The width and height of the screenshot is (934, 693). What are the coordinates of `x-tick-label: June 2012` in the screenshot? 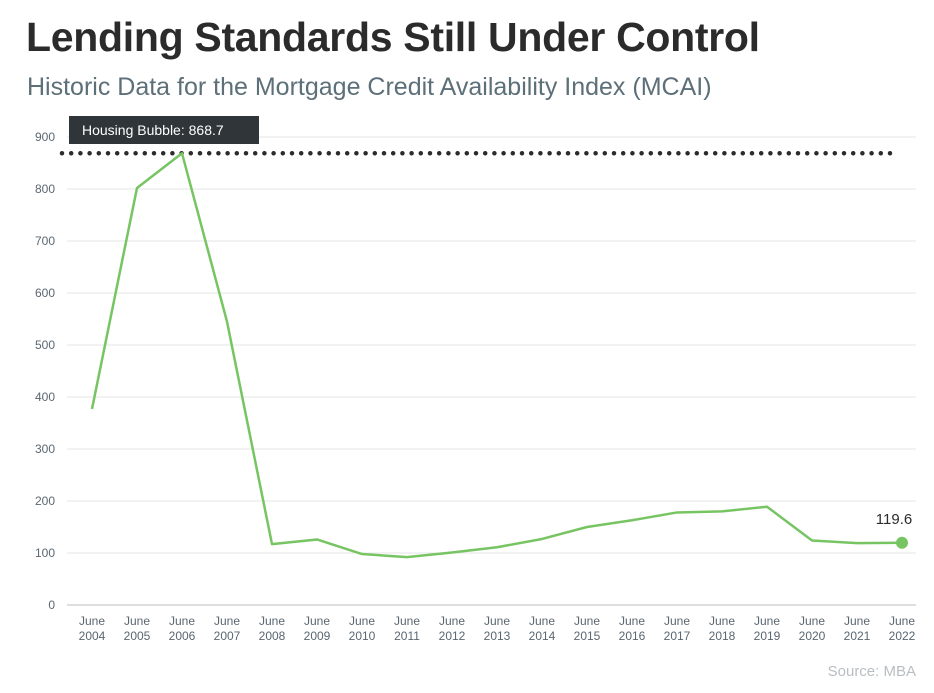 It's located at (452, 628).